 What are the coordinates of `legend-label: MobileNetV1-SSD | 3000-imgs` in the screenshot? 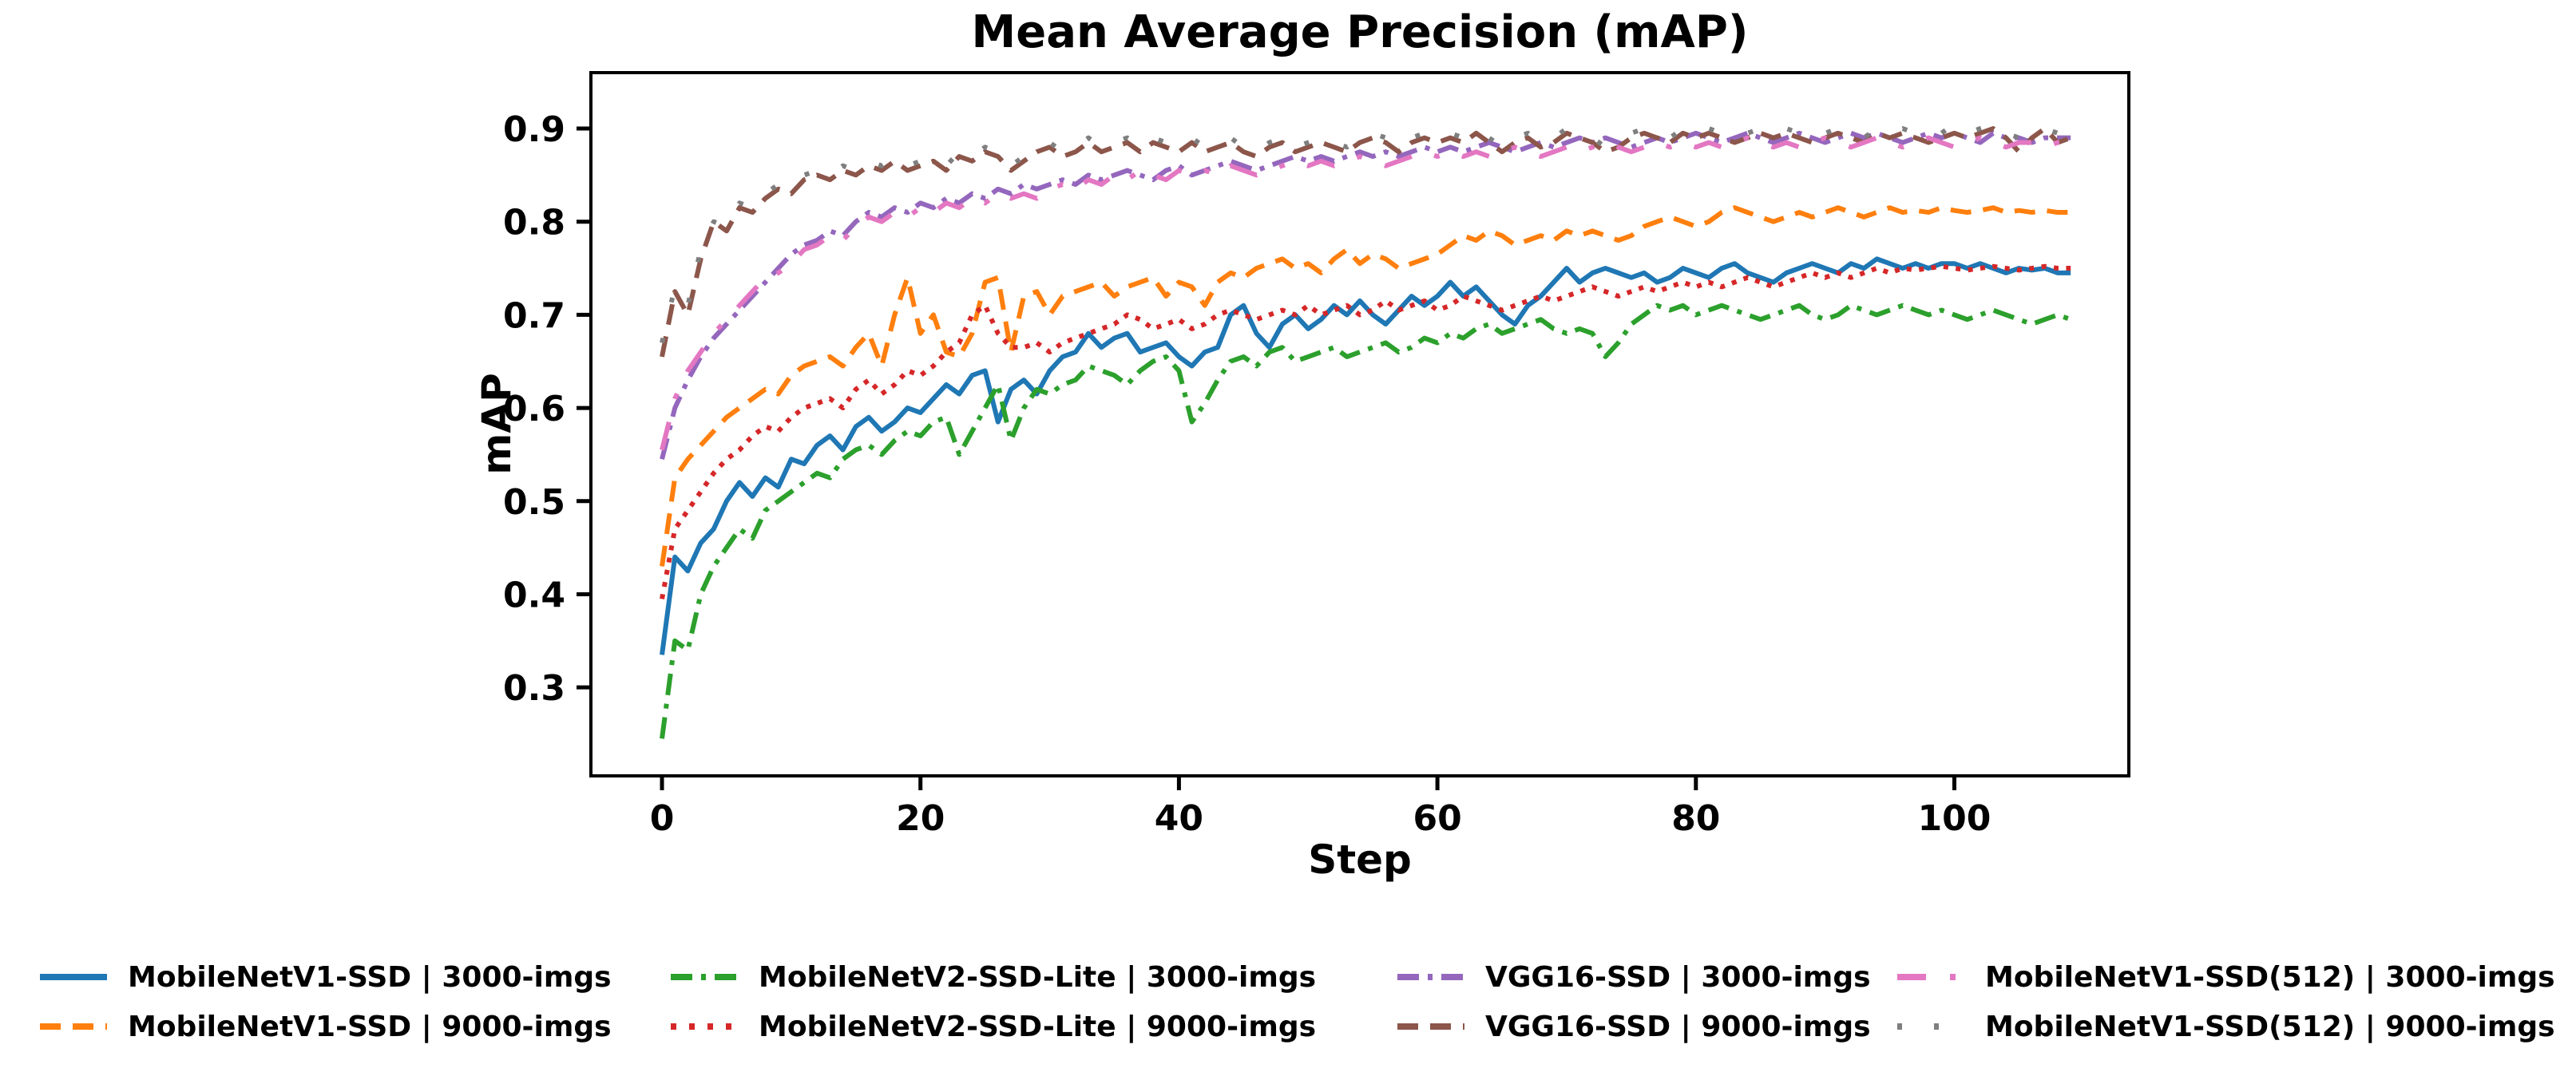 It's located at (370, 977).